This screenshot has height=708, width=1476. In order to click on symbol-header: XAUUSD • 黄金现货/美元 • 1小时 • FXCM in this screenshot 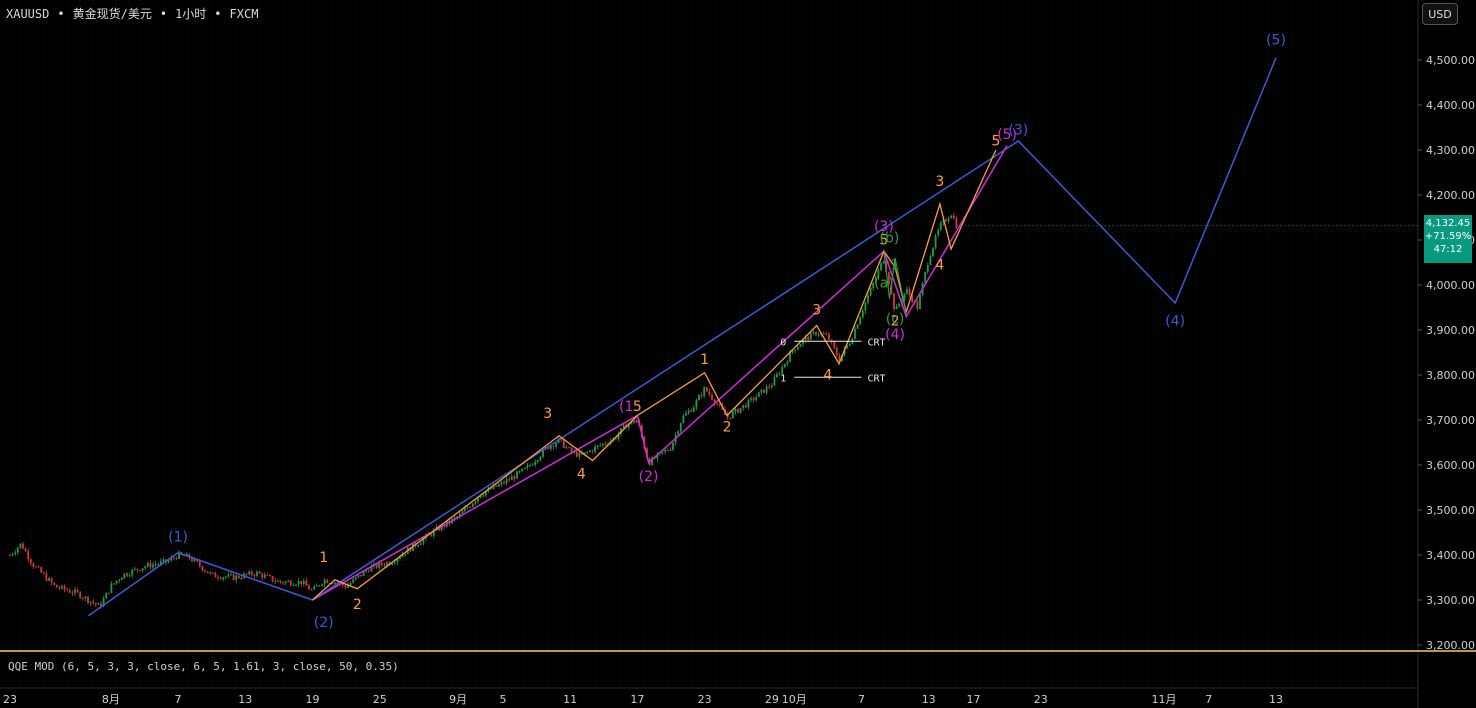, I will do `click(132, 13)`.